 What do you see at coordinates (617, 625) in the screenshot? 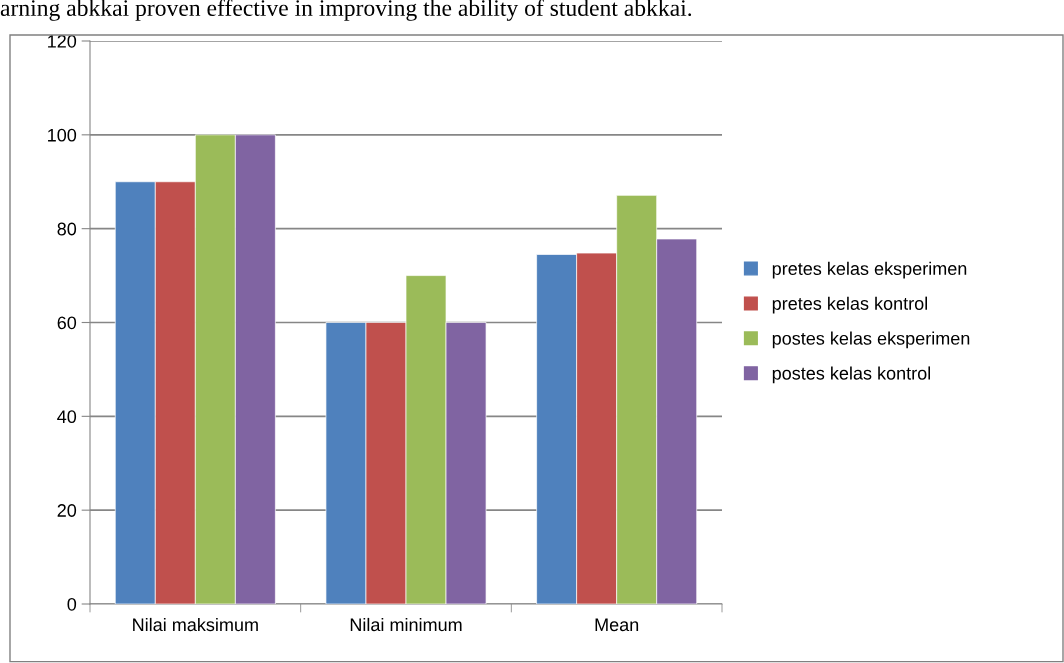
I see `x-tick-label: Mean` at bounding box center [617, 625].